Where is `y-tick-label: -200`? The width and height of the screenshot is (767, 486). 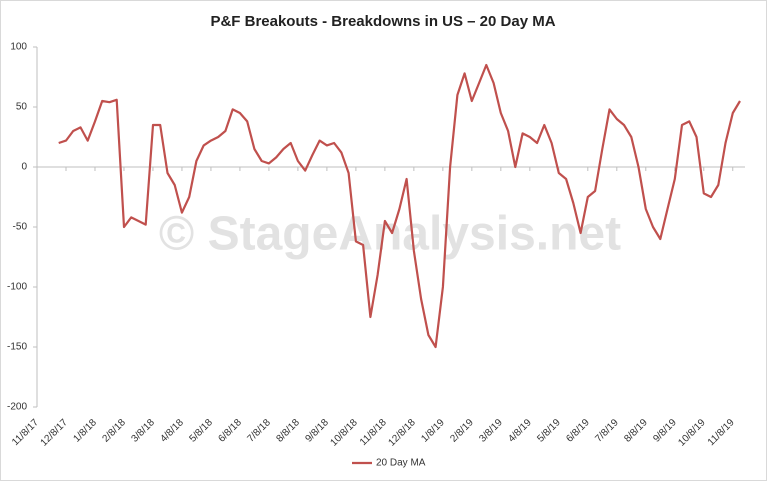
y-tick-label: -200 is located at coordinates (17, 407).